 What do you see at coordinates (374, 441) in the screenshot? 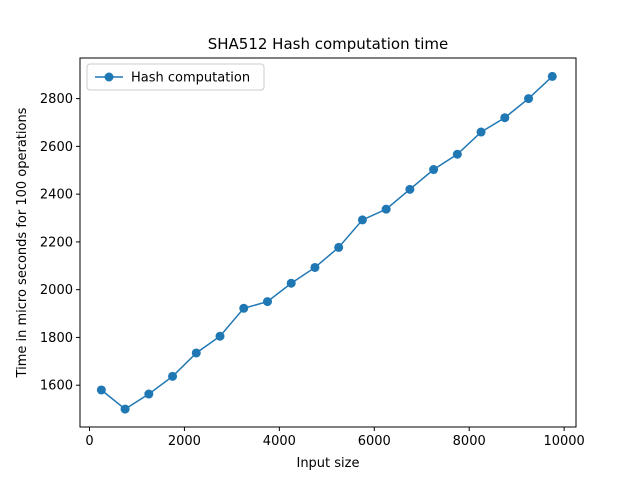
I see `x-tick-label: 6000` at bounding box center [374, 441].